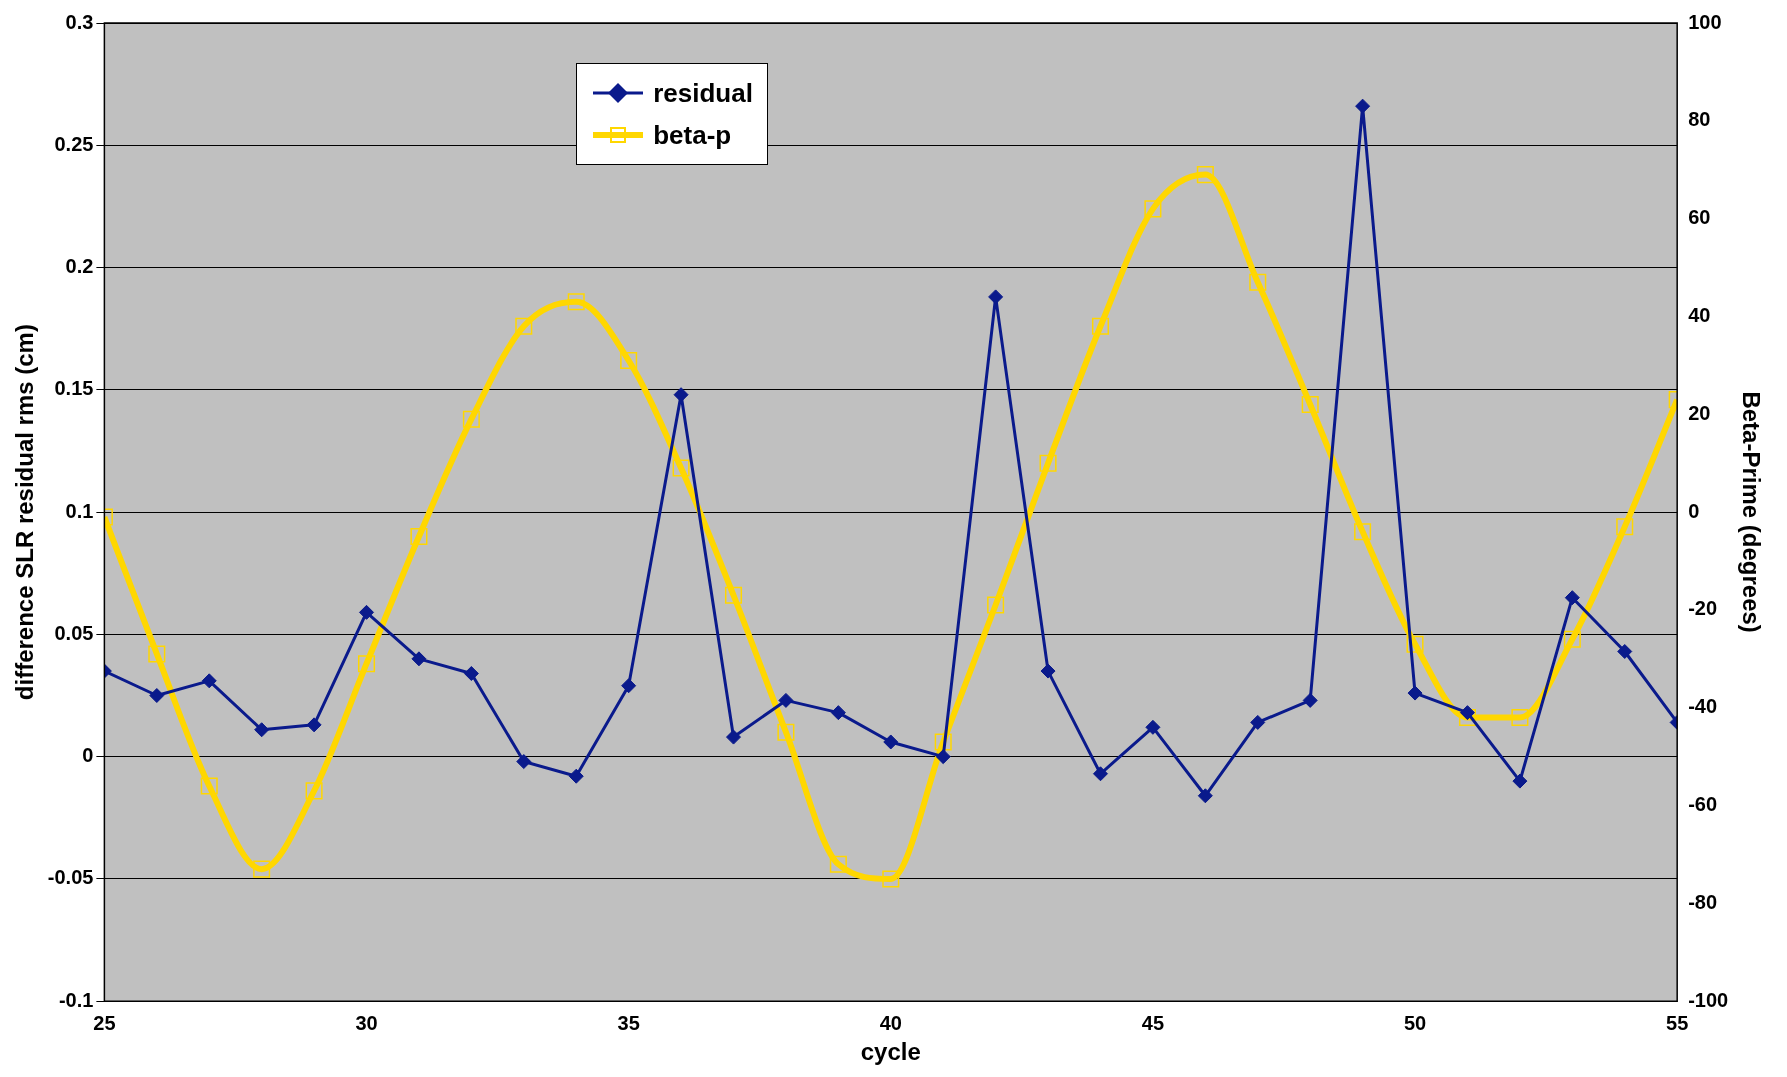 Image resolution: width=1787 pixels, height=1077 pixels. What do you see at coordinates (1705, 21) in the screenshot?
I see `y2-tick-label: 100` at bounding box center [1705, 21].